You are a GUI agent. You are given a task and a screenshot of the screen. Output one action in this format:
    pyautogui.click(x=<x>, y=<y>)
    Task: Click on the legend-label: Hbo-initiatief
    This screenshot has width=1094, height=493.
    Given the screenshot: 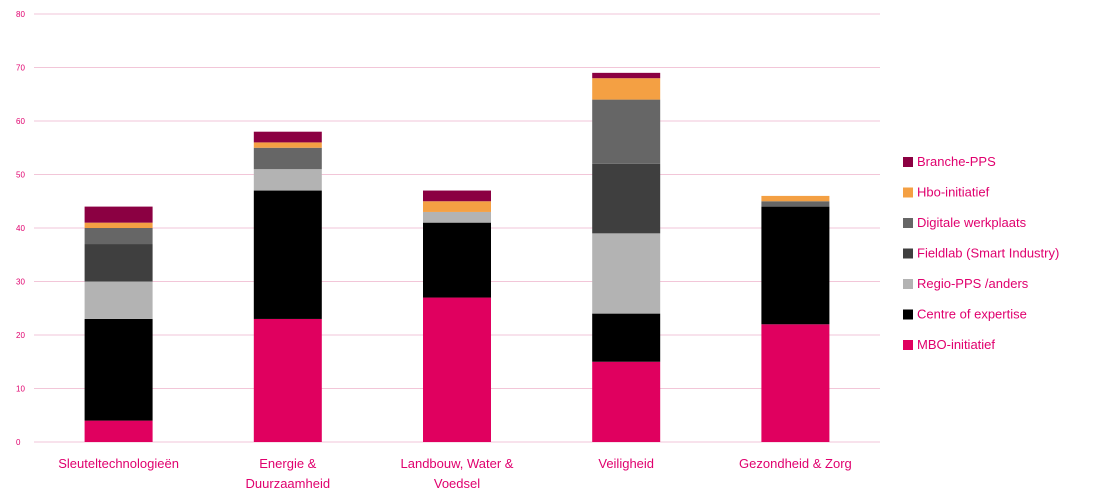 What is the action you would take?
    pyautogui.click(x=953, y=192)
    